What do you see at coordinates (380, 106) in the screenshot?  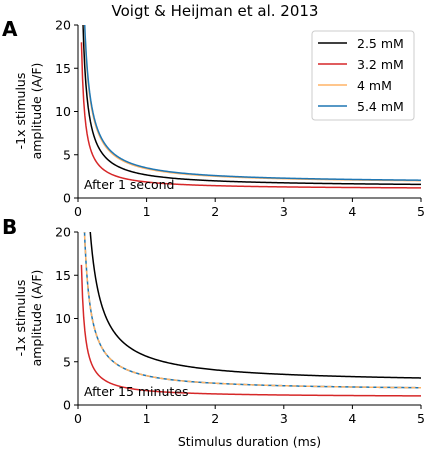 I see `legend-label-5-4mm: 5.4 mM` at bounding box center [380, 106].